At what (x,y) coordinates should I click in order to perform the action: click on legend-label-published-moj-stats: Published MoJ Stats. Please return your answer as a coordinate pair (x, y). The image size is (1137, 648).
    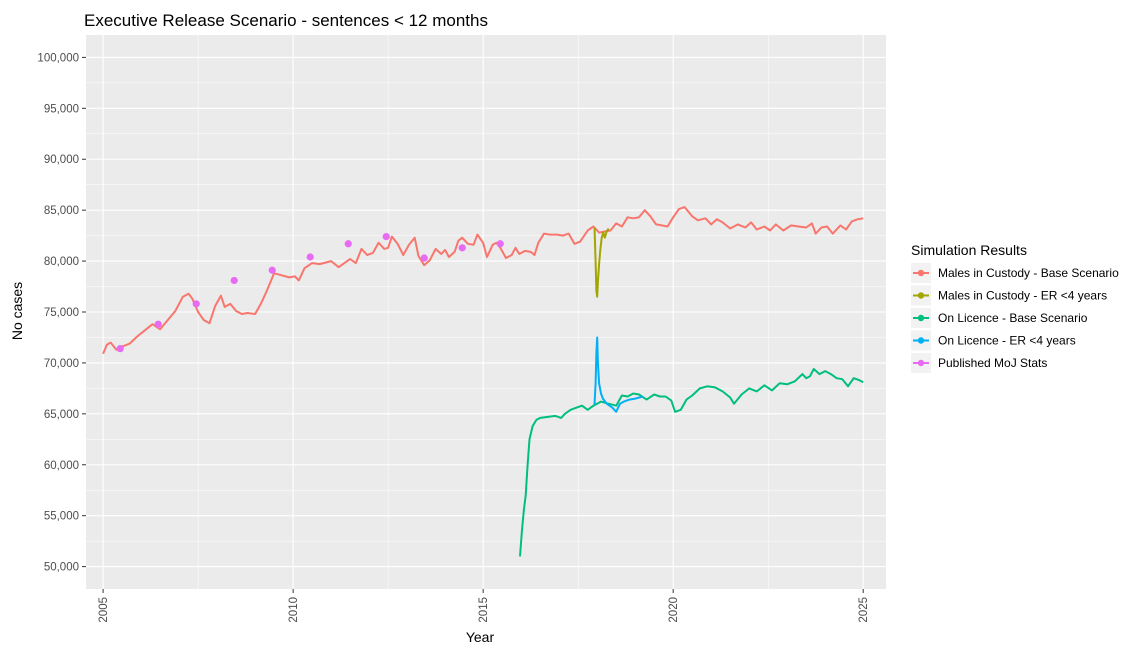
    Looking at the image, I should click on (992, 363).